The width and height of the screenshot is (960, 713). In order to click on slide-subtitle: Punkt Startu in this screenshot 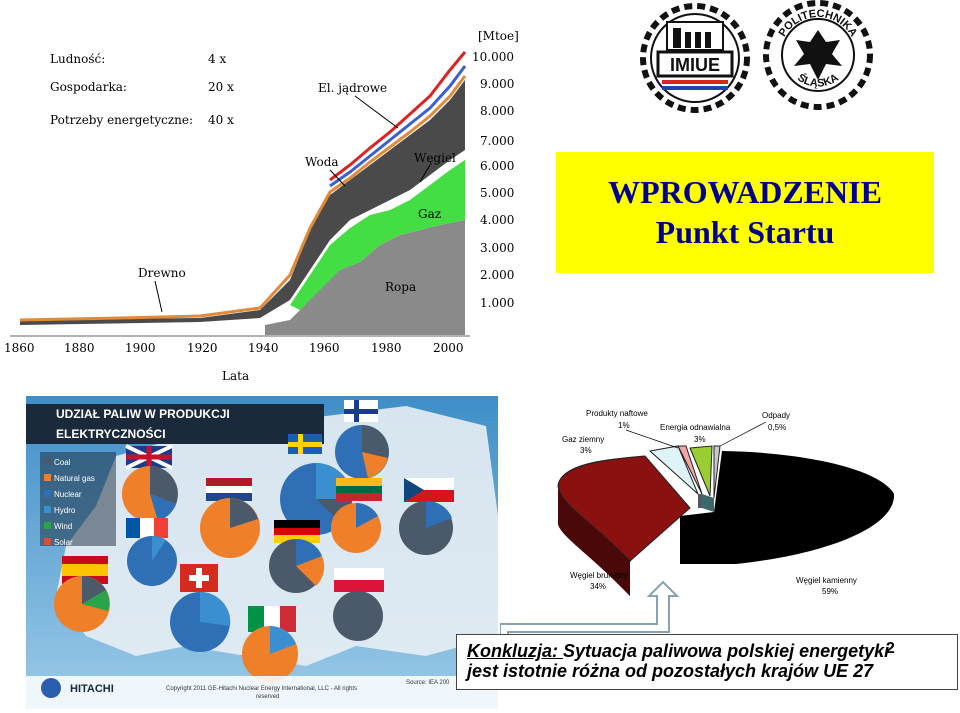, I will do `click(745, 232)`.